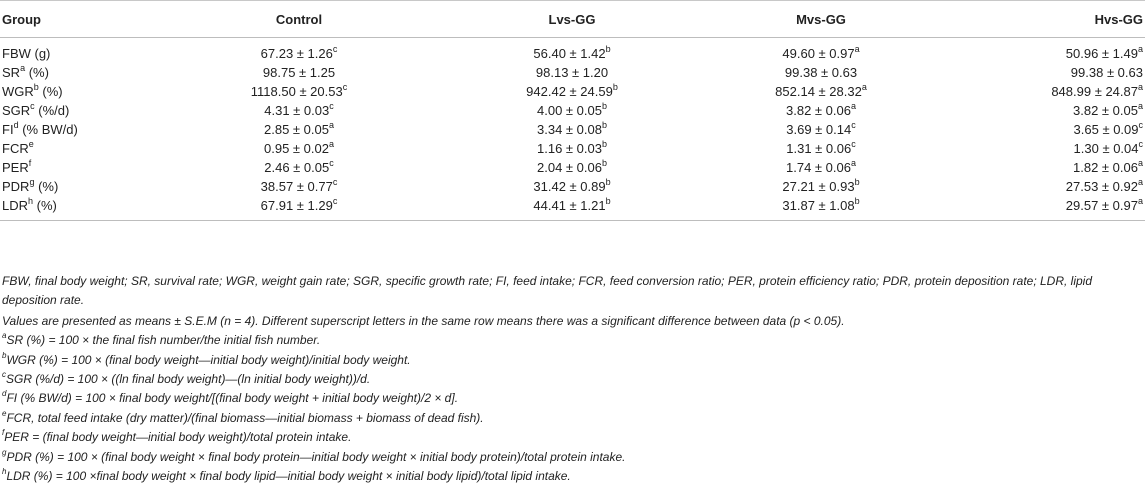  I want to click on table-cell: 56.40 ± 1.42b, so click(557, 51).